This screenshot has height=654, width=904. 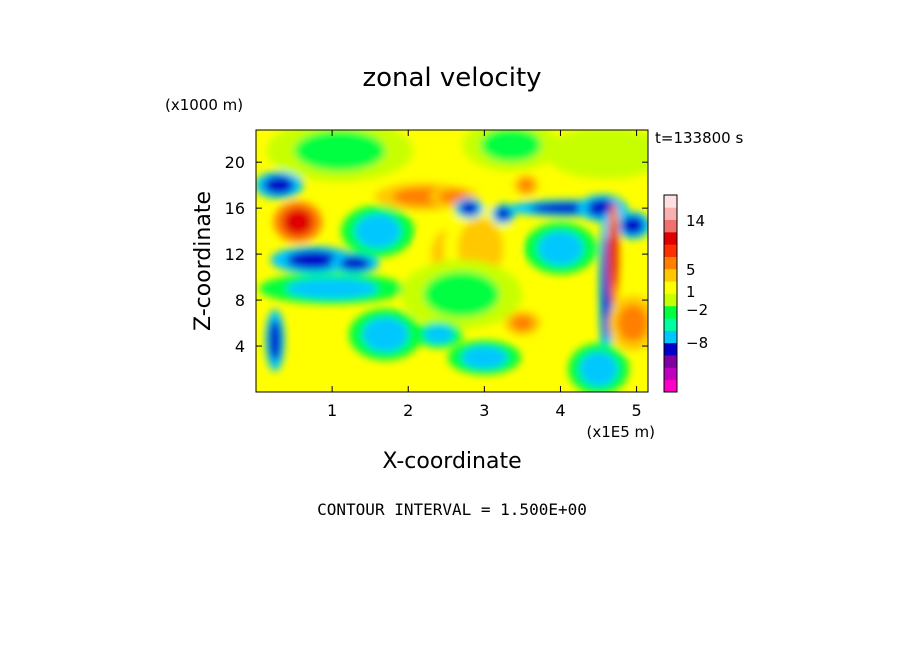 I want to click on x-tick-label: 3, so click(x=484, y=410).